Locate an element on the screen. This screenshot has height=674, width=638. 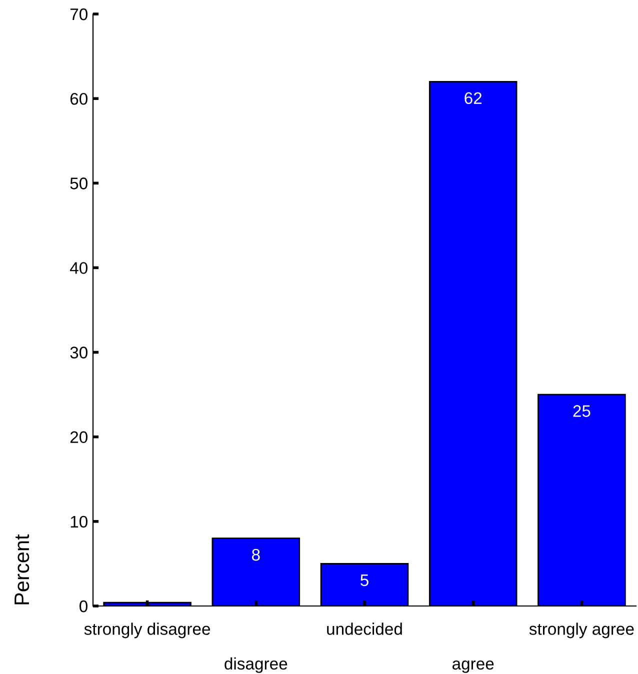
y-tick-label: 0 is located at coordinates (84, 606).